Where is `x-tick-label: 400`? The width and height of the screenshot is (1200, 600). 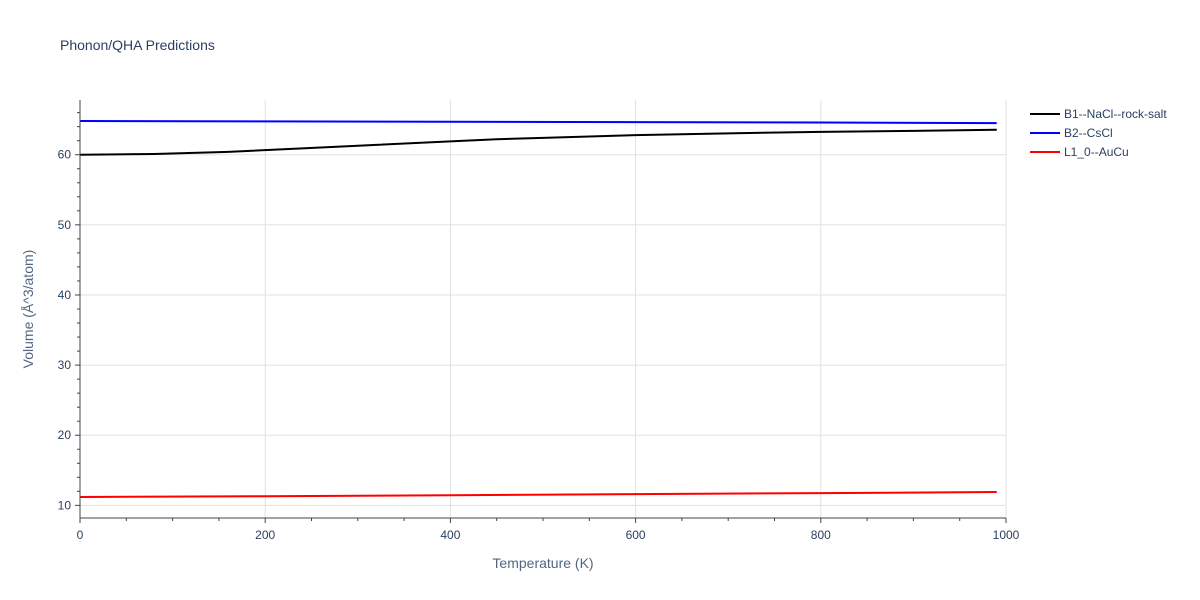
x-tick-label: 400 is located at coordinates (450, 535).